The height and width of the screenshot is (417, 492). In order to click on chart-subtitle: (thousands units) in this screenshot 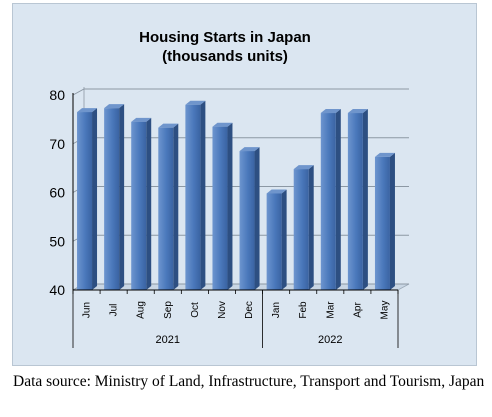, I will do `click(225, 56)`.